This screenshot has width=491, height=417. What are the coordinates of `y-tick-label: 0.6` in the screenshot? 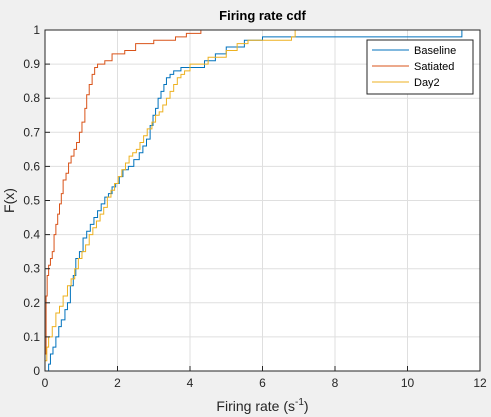 It's located at (31, 166).